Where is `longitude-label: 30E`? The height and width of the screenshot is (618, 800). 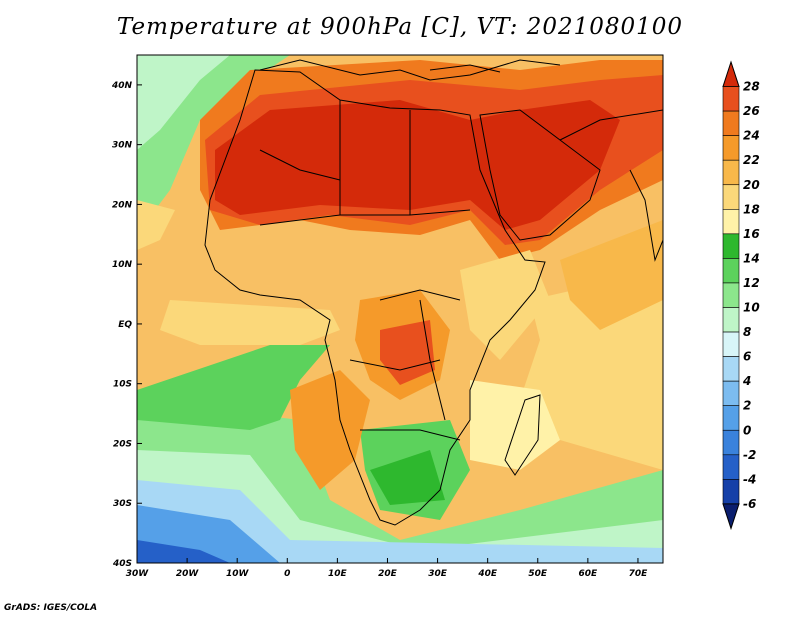 longitude-label: 30E is located at coordinates (438, 574).